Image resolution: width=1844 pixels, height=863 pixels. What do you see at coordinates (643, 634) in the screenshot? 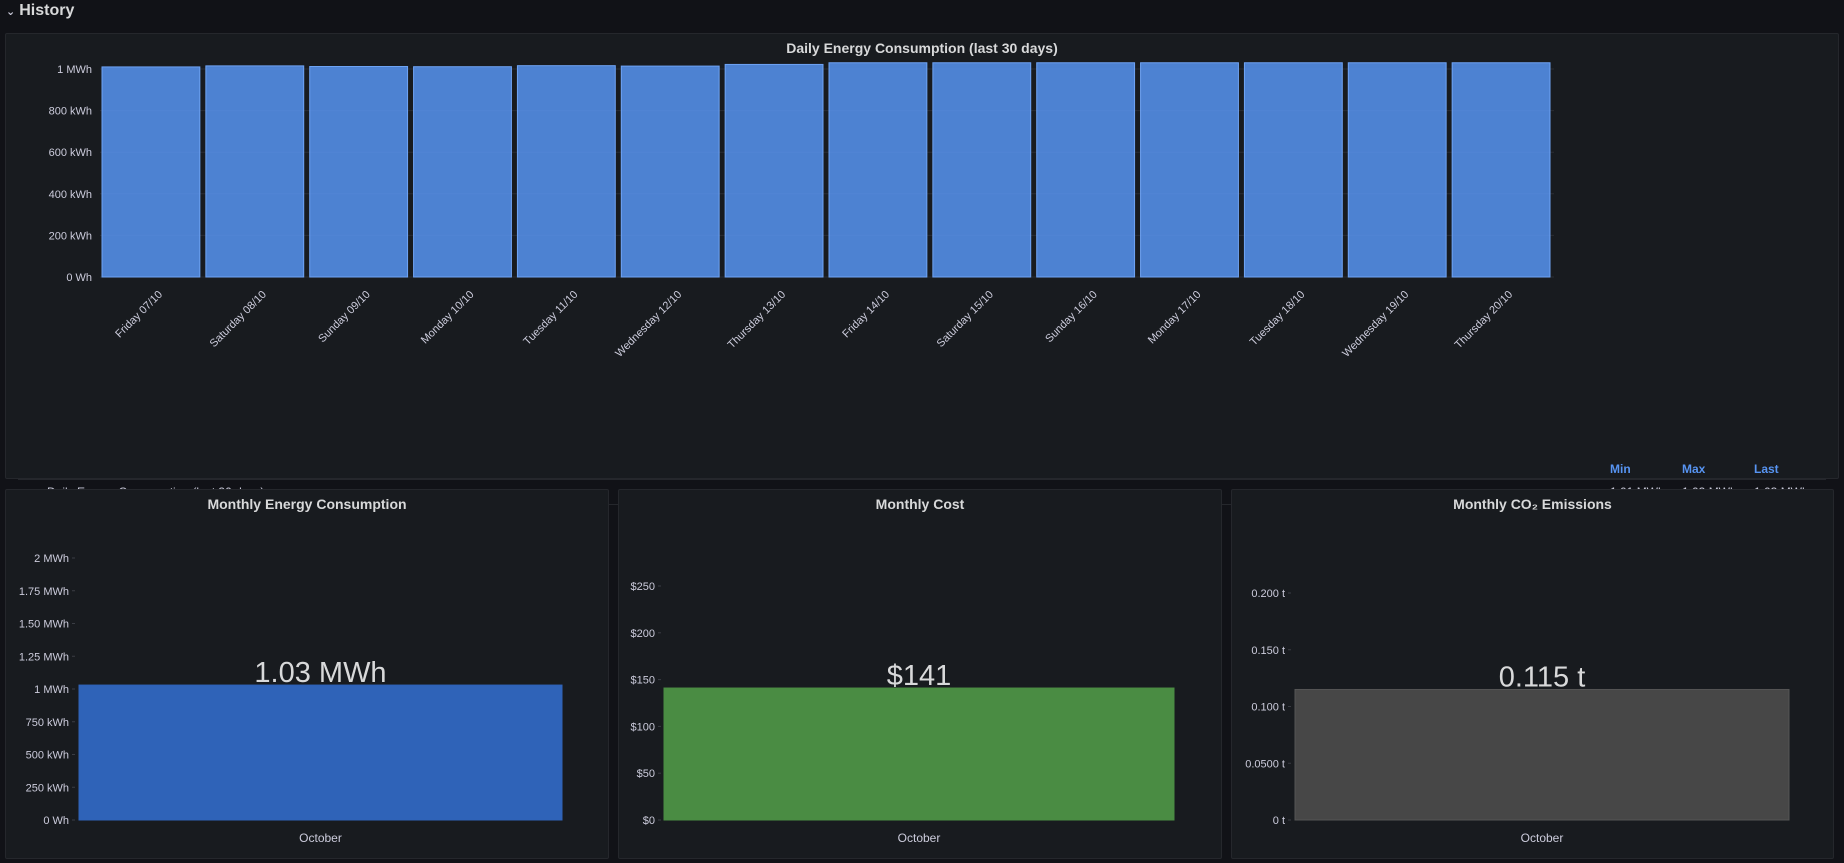
I see `y-tick-label: $200` at bounding box center [643, 634].